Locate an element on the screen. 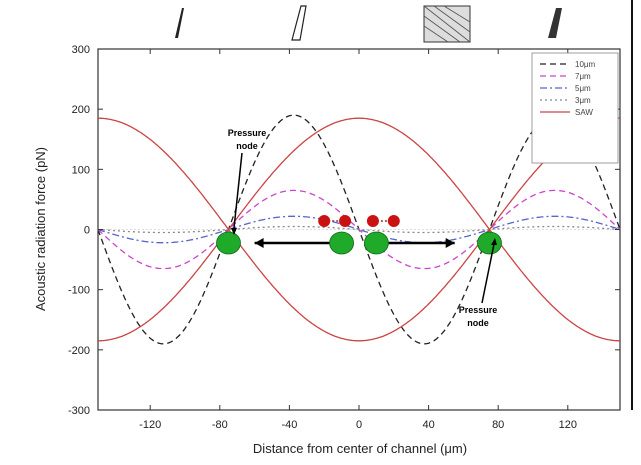 The image size is (641, 465). legend-label: 5μm is located at coordinates (583, 88).